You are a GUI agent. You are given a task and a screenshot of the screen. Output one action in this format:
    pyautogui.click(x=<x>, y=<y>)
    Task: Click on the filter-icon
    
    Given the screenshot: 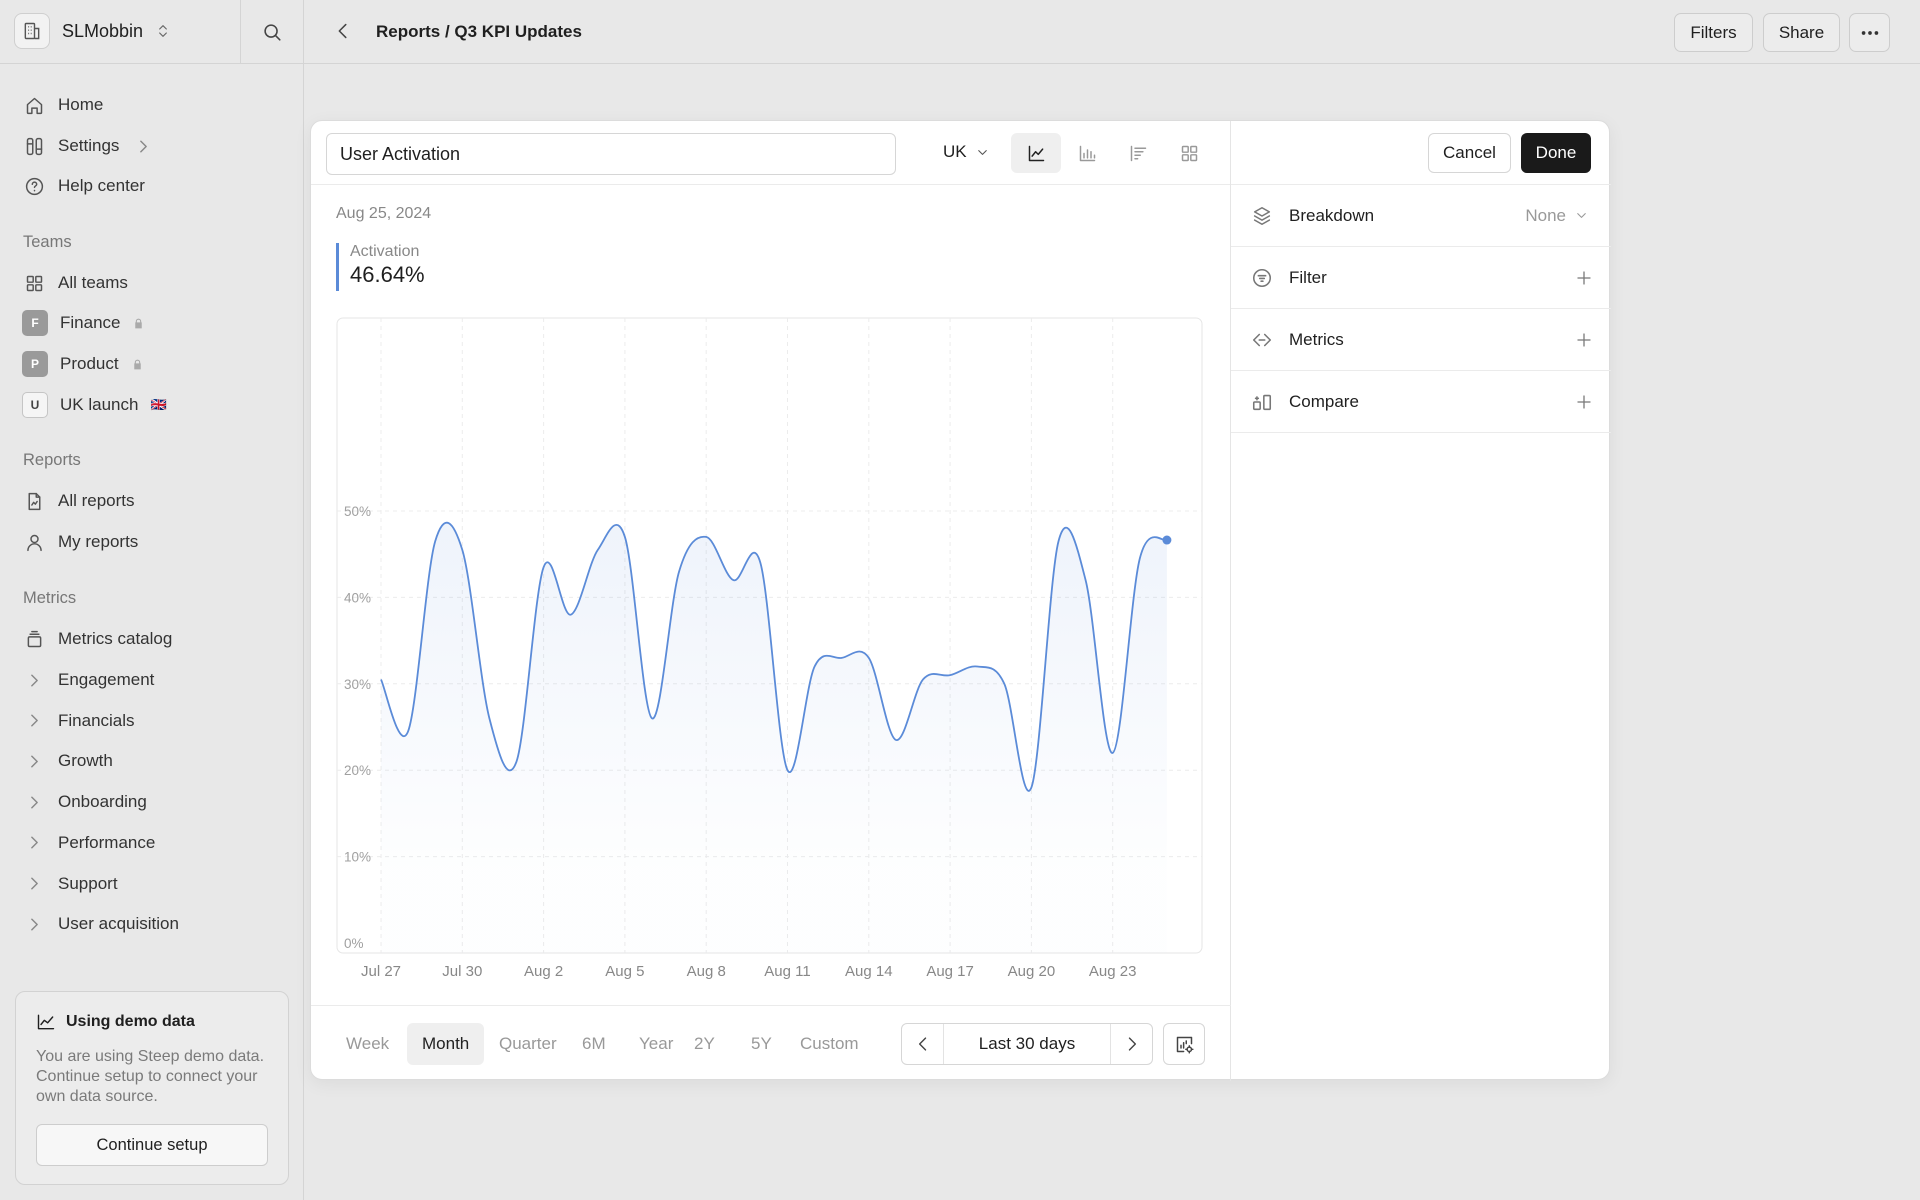 What is the action you would take?
    pyautogui.click(x=1262, y=278)
    